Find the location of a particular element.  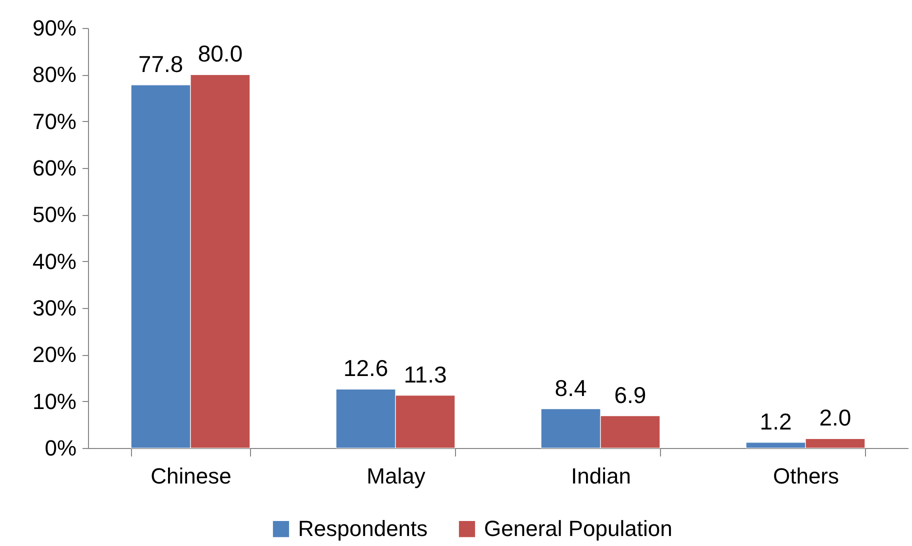

x-tick-label: Chinese is located at coordinates (191, 476).